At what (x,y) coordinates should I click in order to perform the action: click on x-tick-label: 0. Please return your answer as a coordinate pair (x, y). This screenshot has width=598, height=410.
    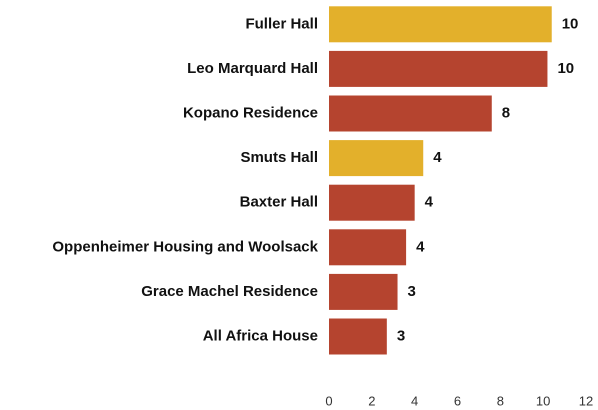
    Looking at the image, I should click on (328, 400).